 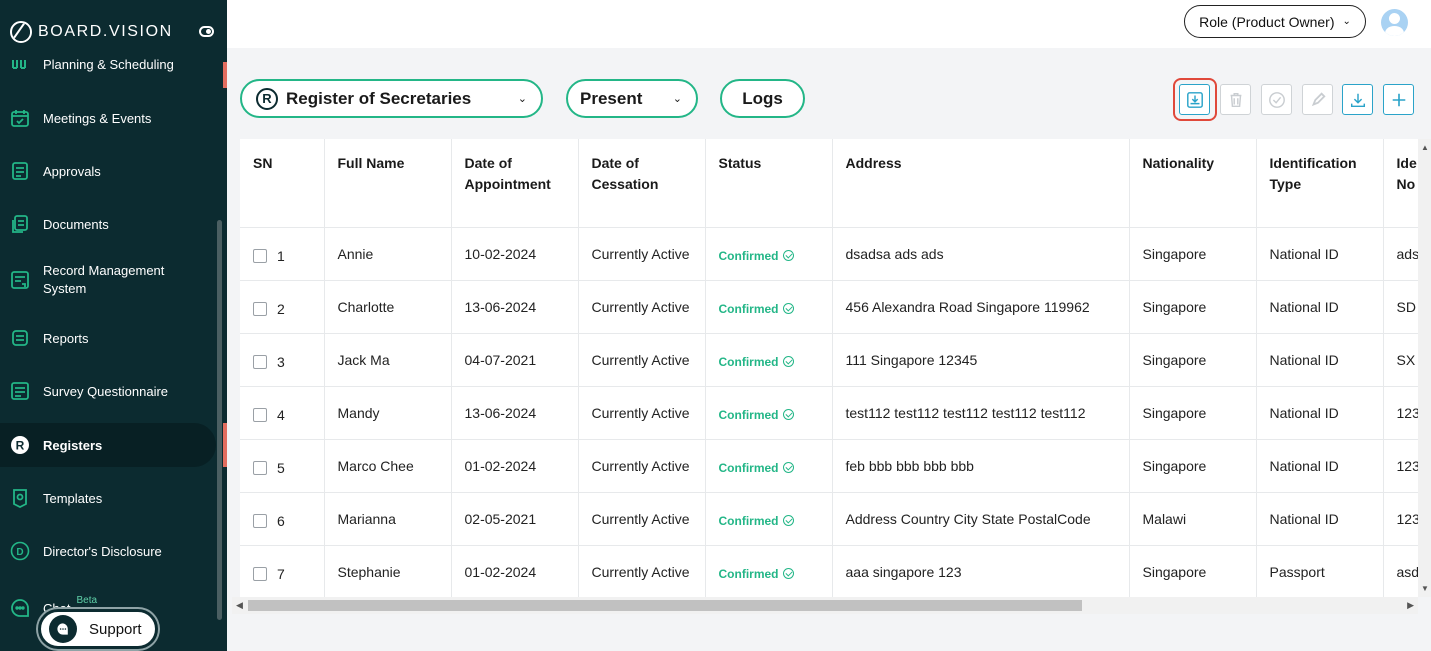 I want to click on top-bar: Role (Product Owner) ⌄, so click(x=829, y=24).